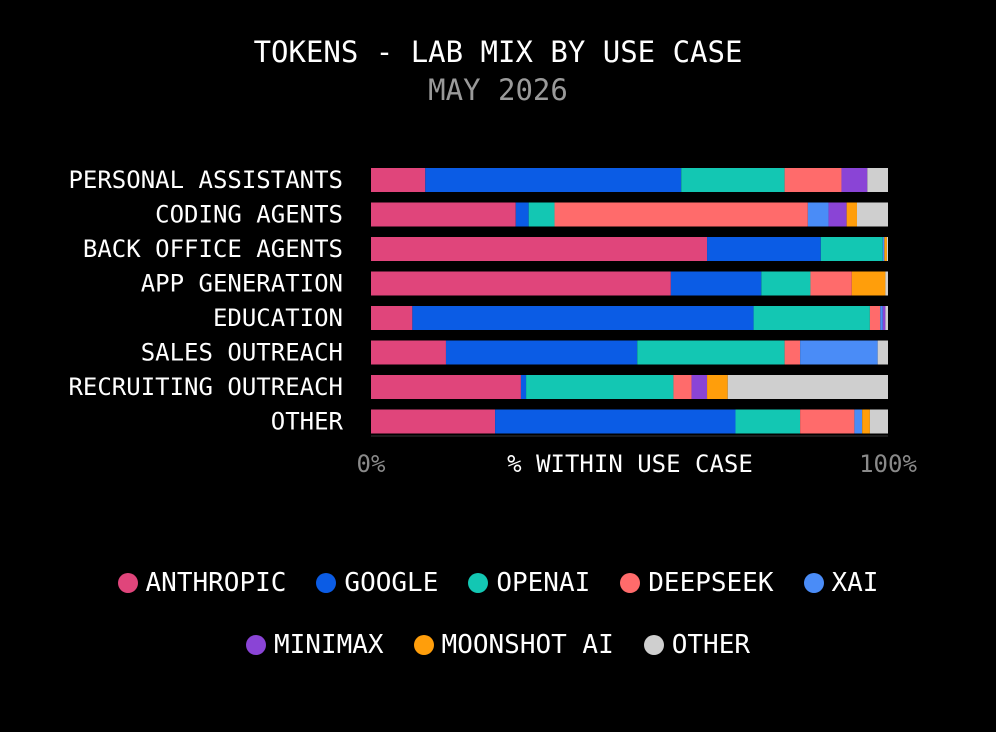 Image resolution: width=996 pixels, height=732 pixels. What do you see at coordinates (213, 249) in the screenshot?
I see `category-label-back-office-agents: BACK OFFICE AGENTS` at bounding box center [213, 249].